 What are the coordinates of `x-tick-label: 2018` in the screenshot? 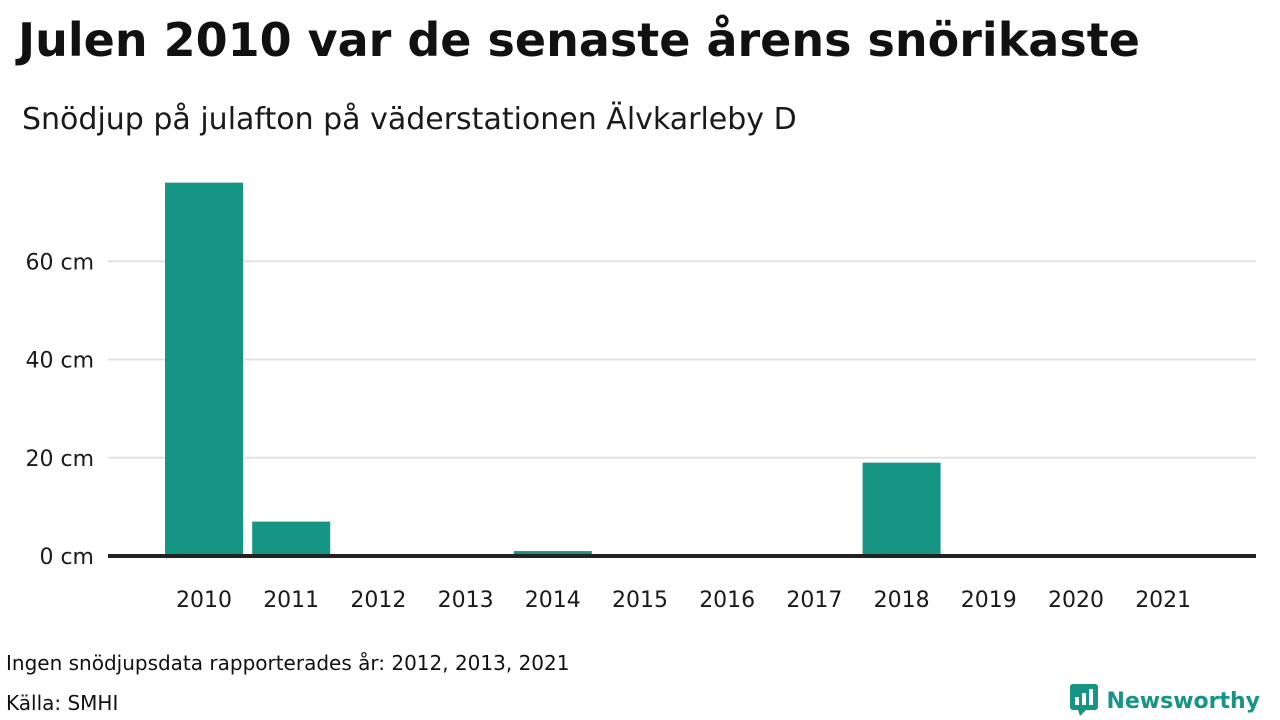 It's located at (902, 600).